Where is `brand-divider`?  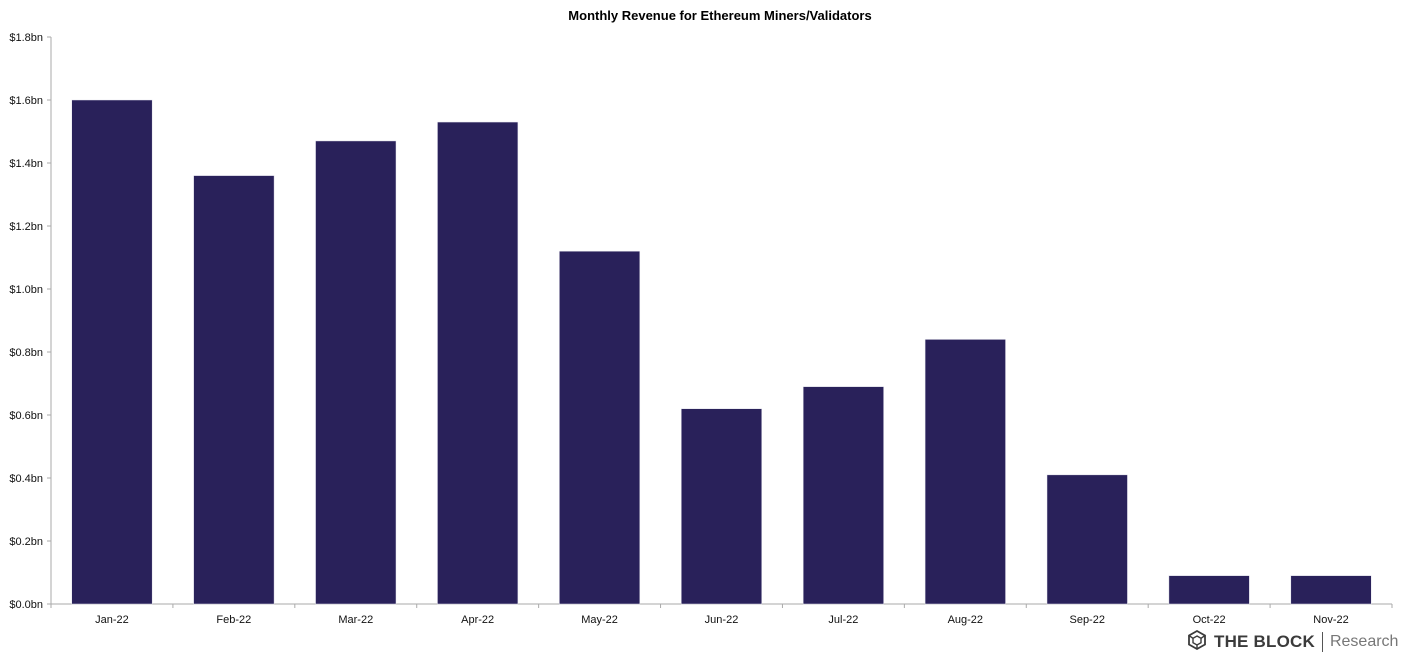 brand-divider is located at coordinates (1322, 642).